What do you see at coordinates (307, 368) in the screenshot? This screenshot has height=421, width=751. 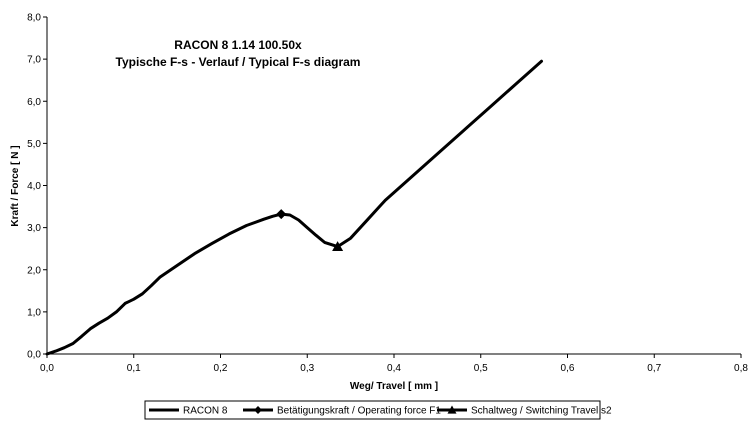 I see `x-tick-label: 0,3` at bounding box center [307, 368].